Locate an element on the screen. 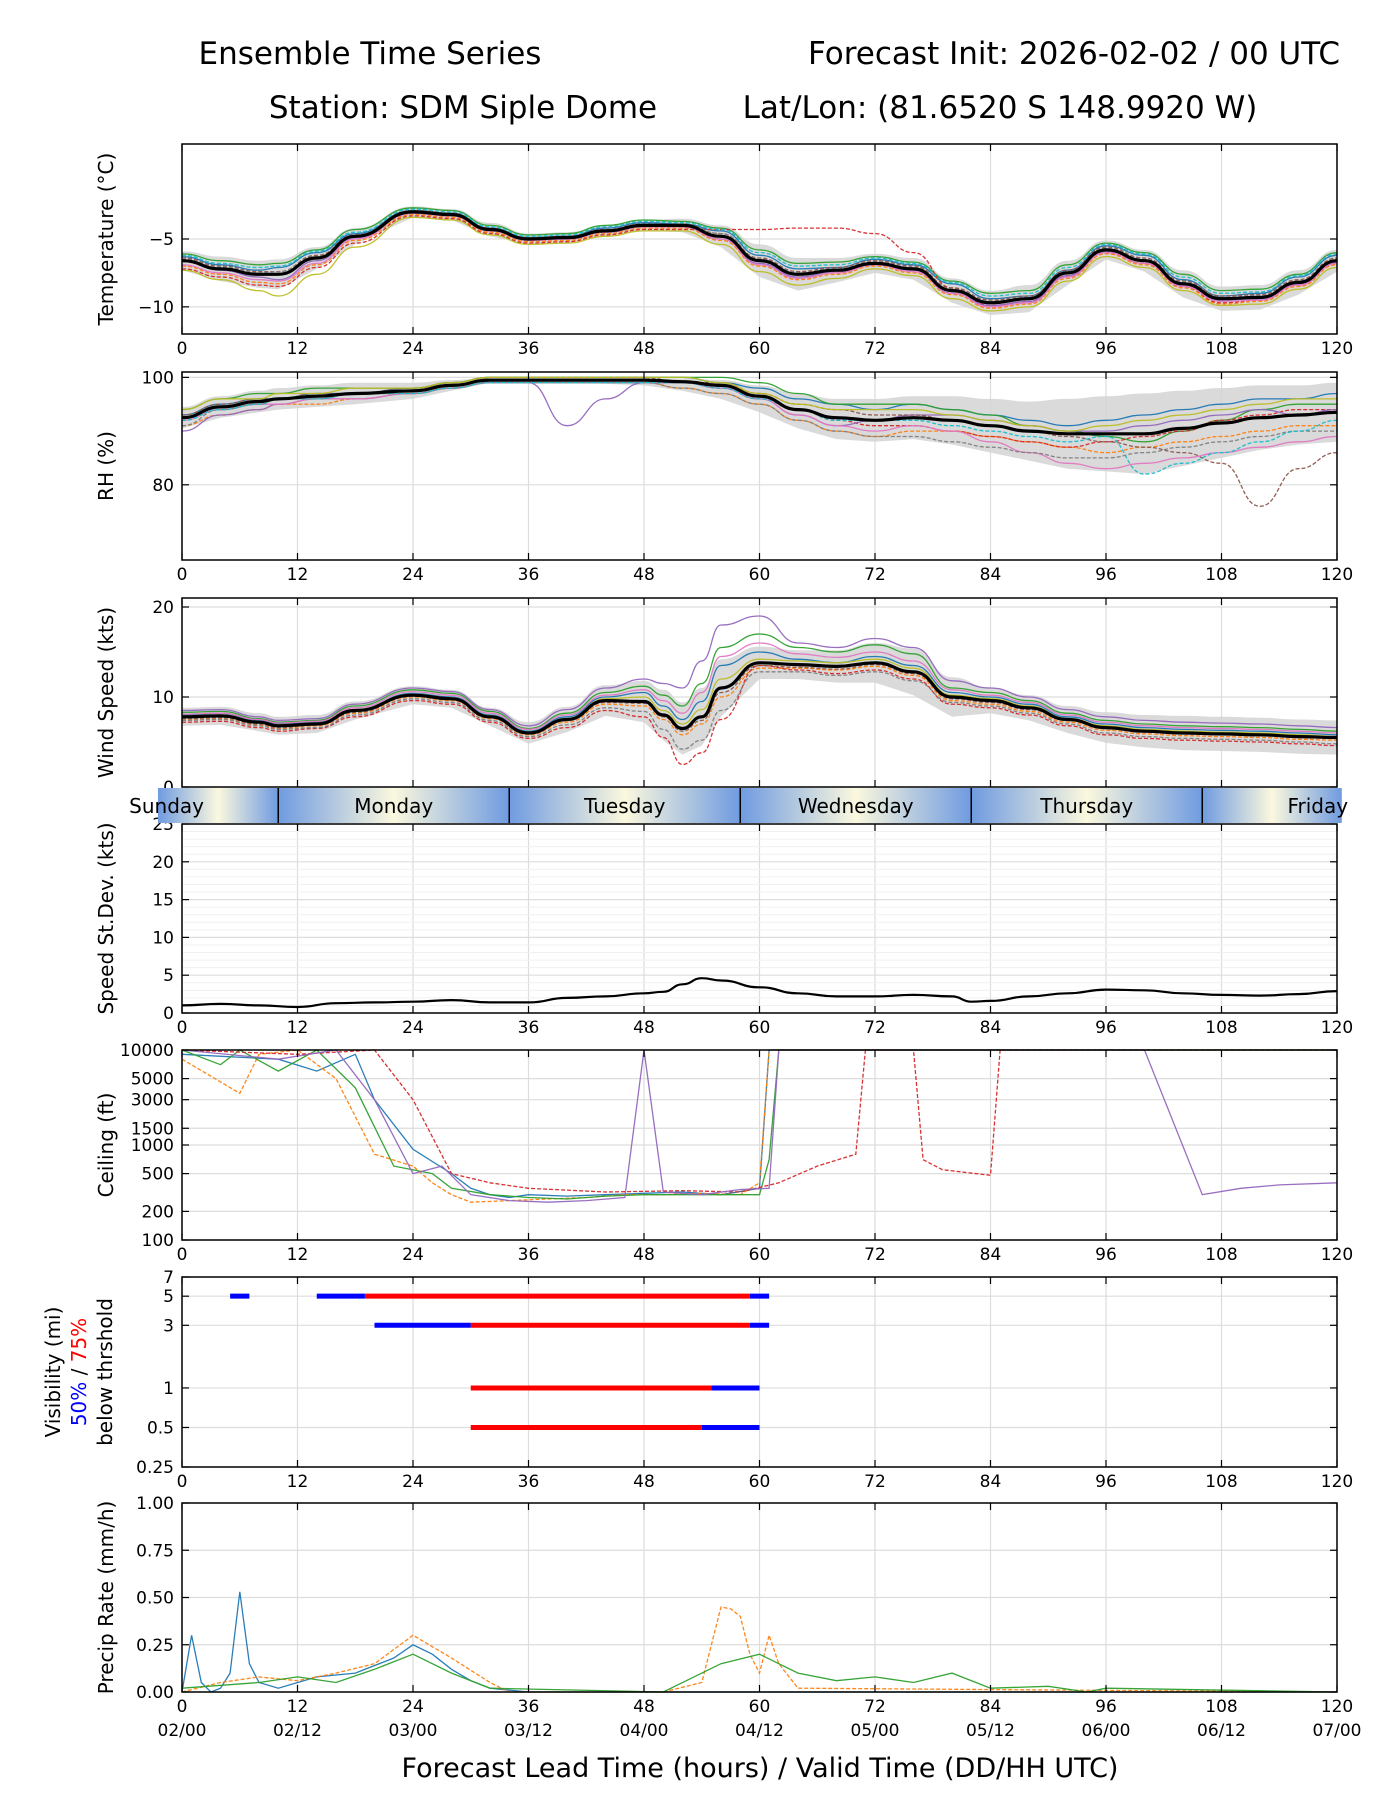  y-tick-label: 500 is located at coordinates (158, 1175).